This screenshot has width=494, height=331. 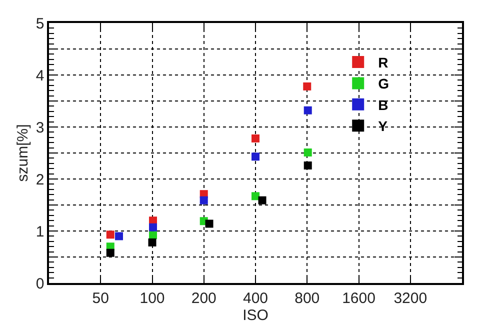 What do you see at coordinates (152, 298) in the screenshot?
I see `x-tick-label: 100` at bounding box center [152, 298].